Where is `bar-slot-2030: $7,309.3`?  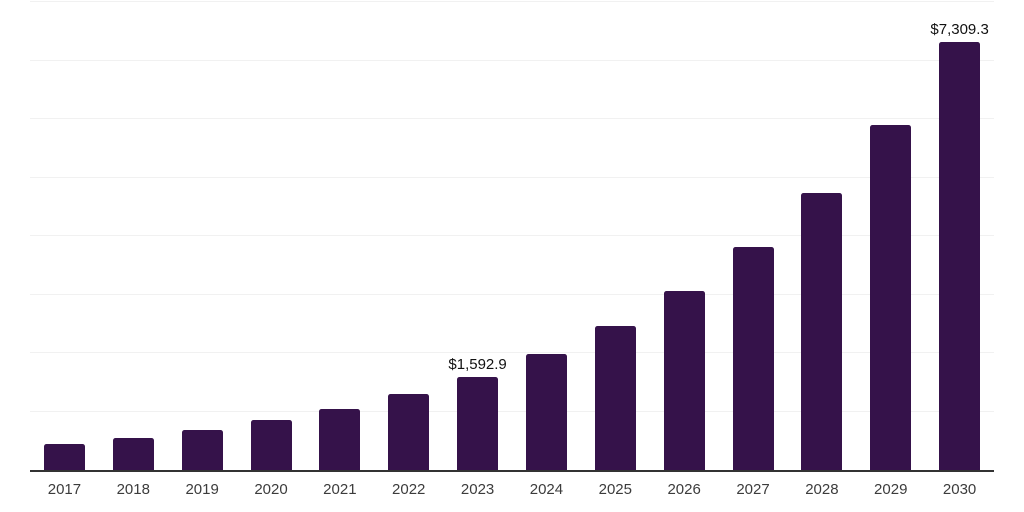 bar-slot-2030: $7,309.3 is located at coordinates (959, 236).